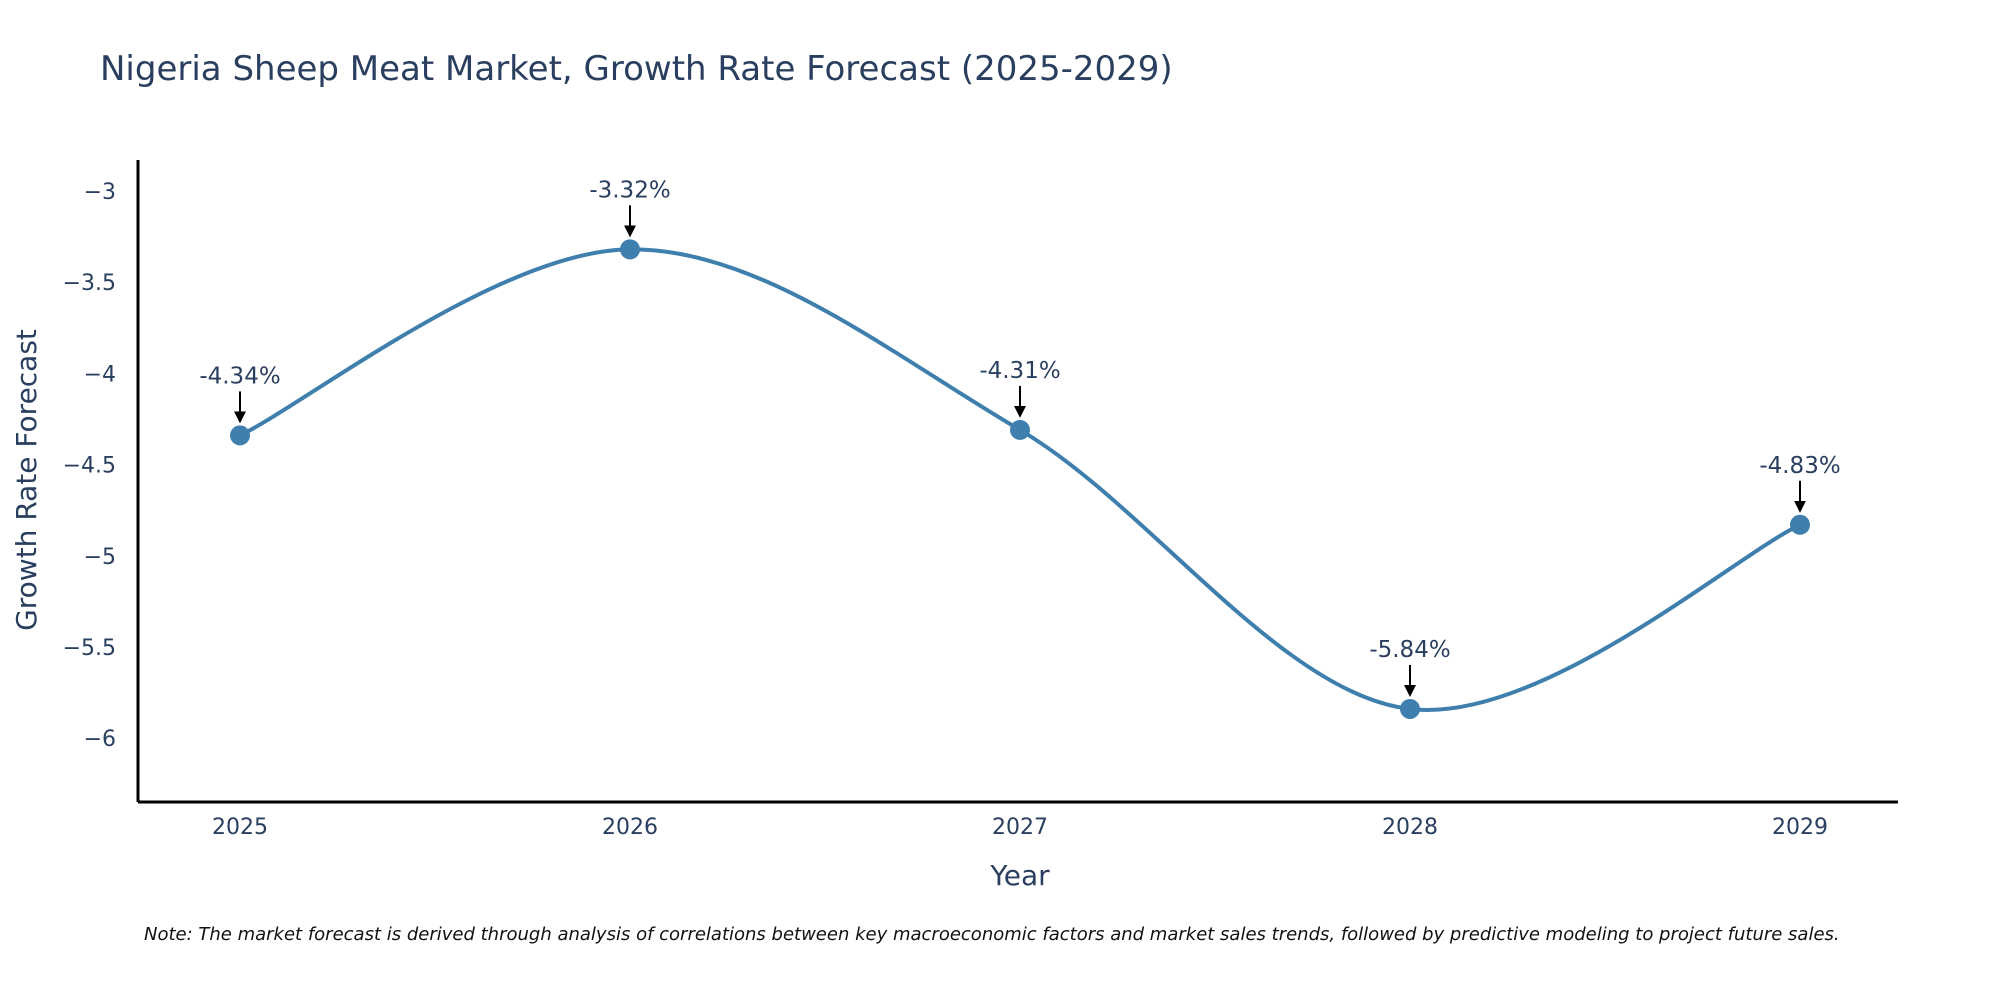 This screenshot has height=1000, width=2000. What do you see at coordinates (100, 557) in the screenshot?
I see `y-tick-label: −5` at bounding box center [100, 557].